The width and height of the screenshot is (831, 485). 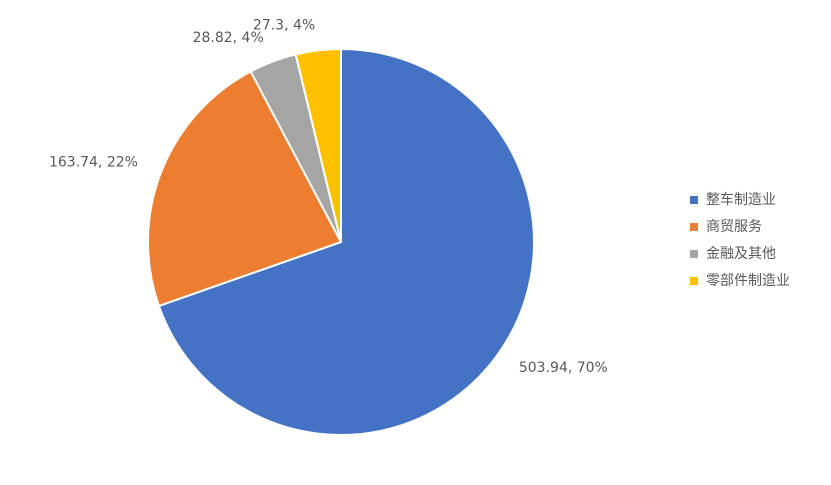 What do you see at coordinates (748, 281) in the screenshot?
I see `legend-label: 零部件制造业` at bounding box center [748, 281].